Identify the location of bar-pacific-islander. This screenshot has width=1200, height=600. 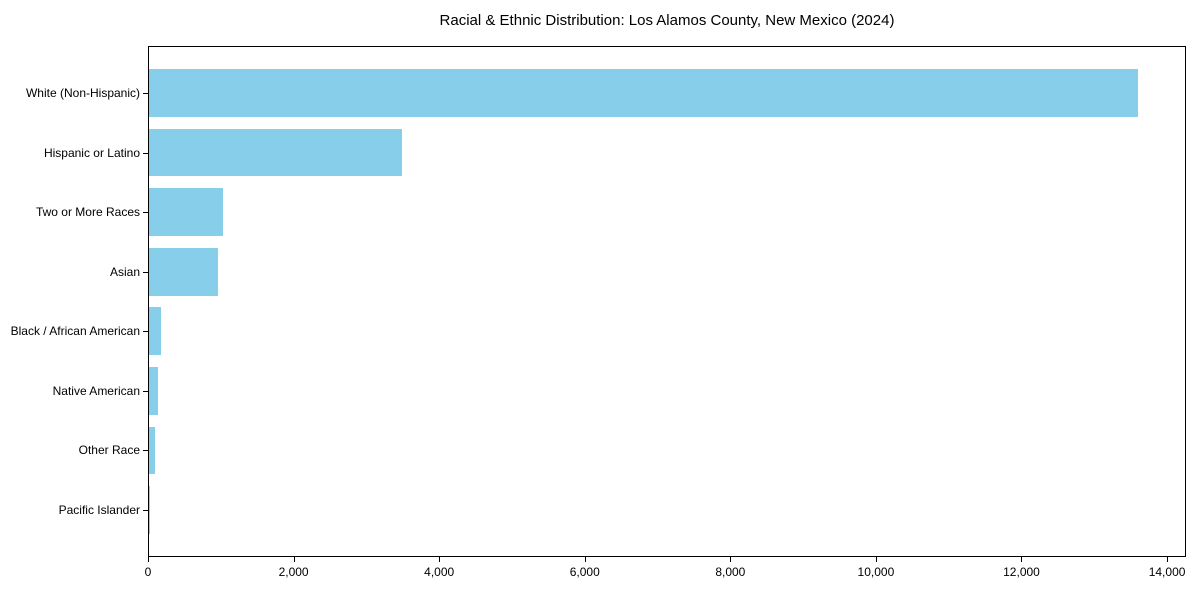
(150, 510).